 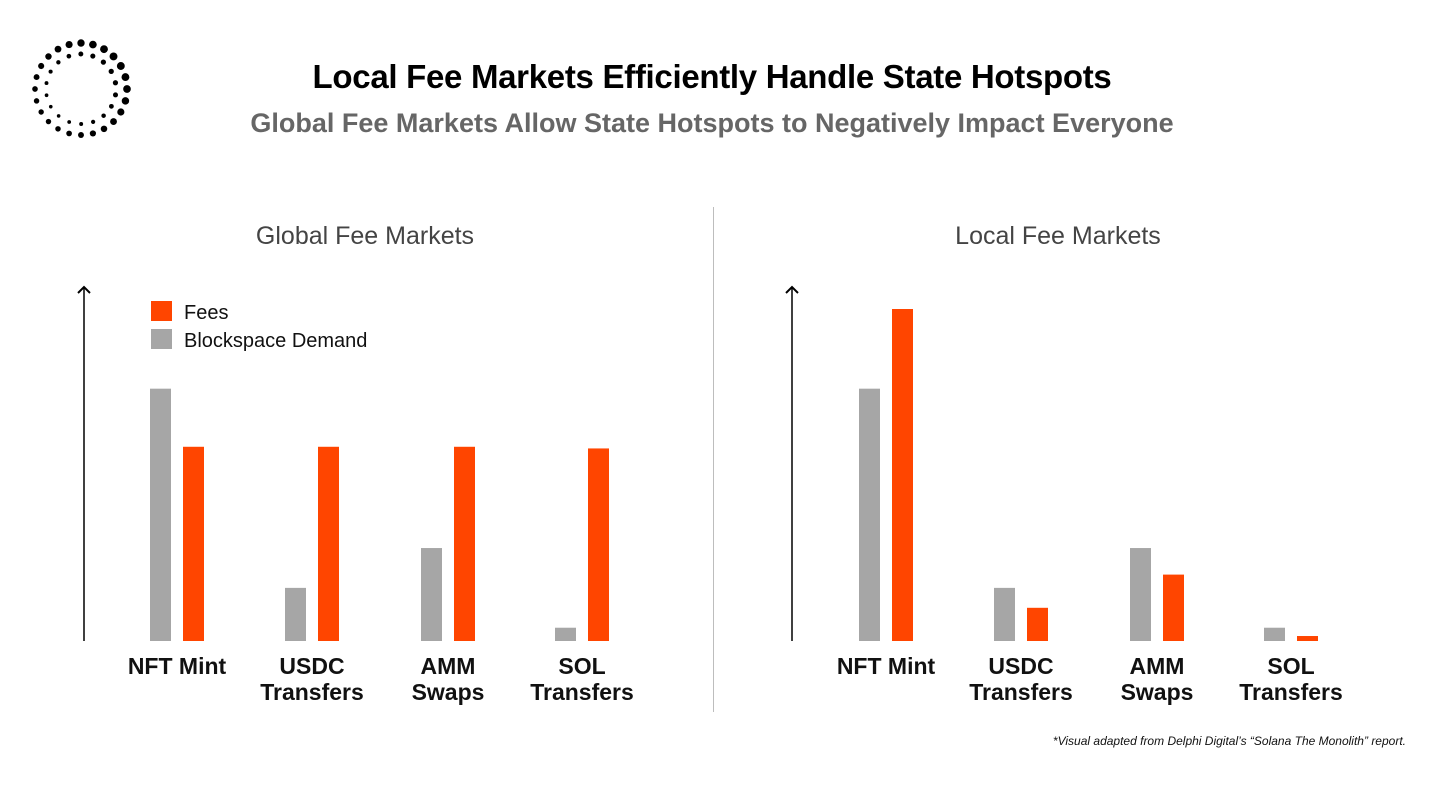 What do you see at coordinates (448, 679) in the screenshot?
I see `category-label-global-amm-swaps: AMM Swaps` at bounding box center [448, 679].